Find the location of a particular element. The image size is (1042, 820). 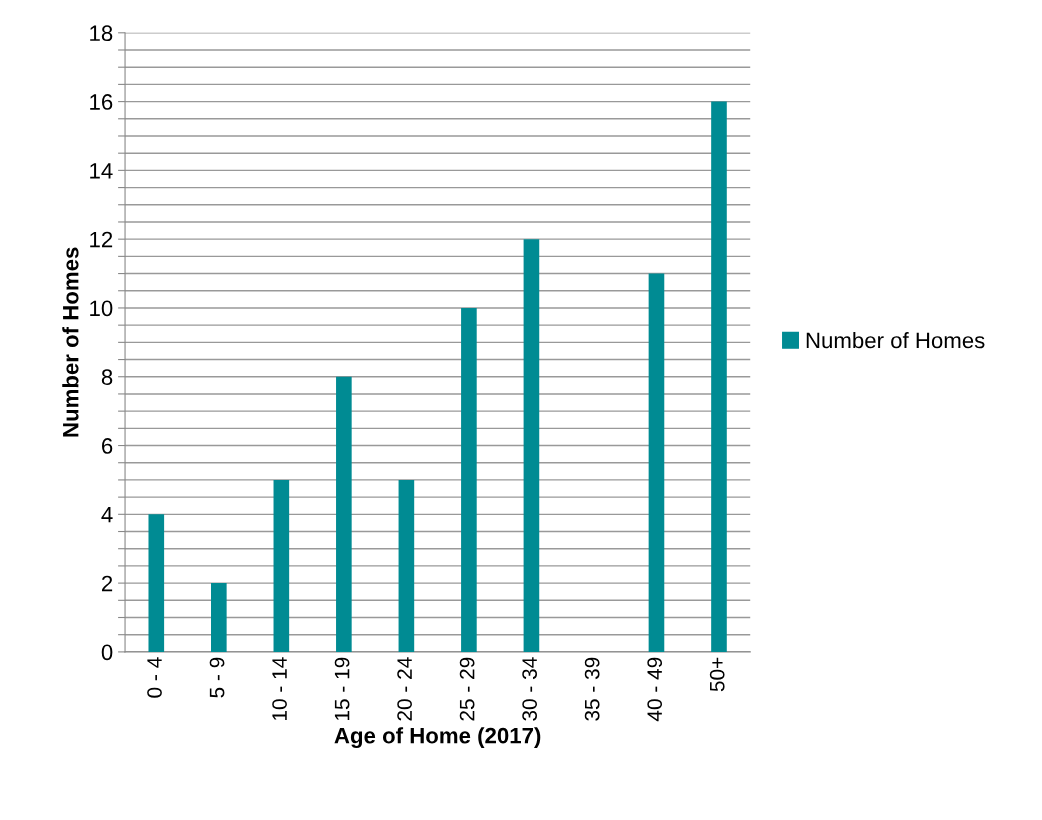

y-tick-label: 0 is located at coordinates (107, 652).